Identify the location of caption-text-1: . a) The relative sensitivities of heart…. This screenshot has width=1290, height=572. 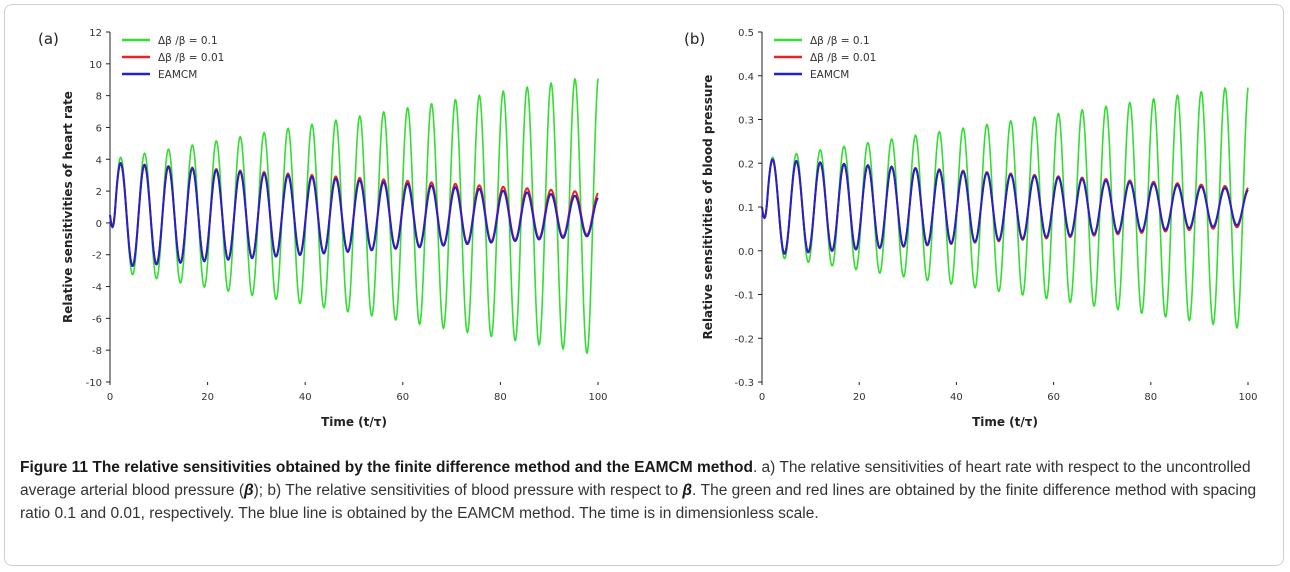
(635, 479).